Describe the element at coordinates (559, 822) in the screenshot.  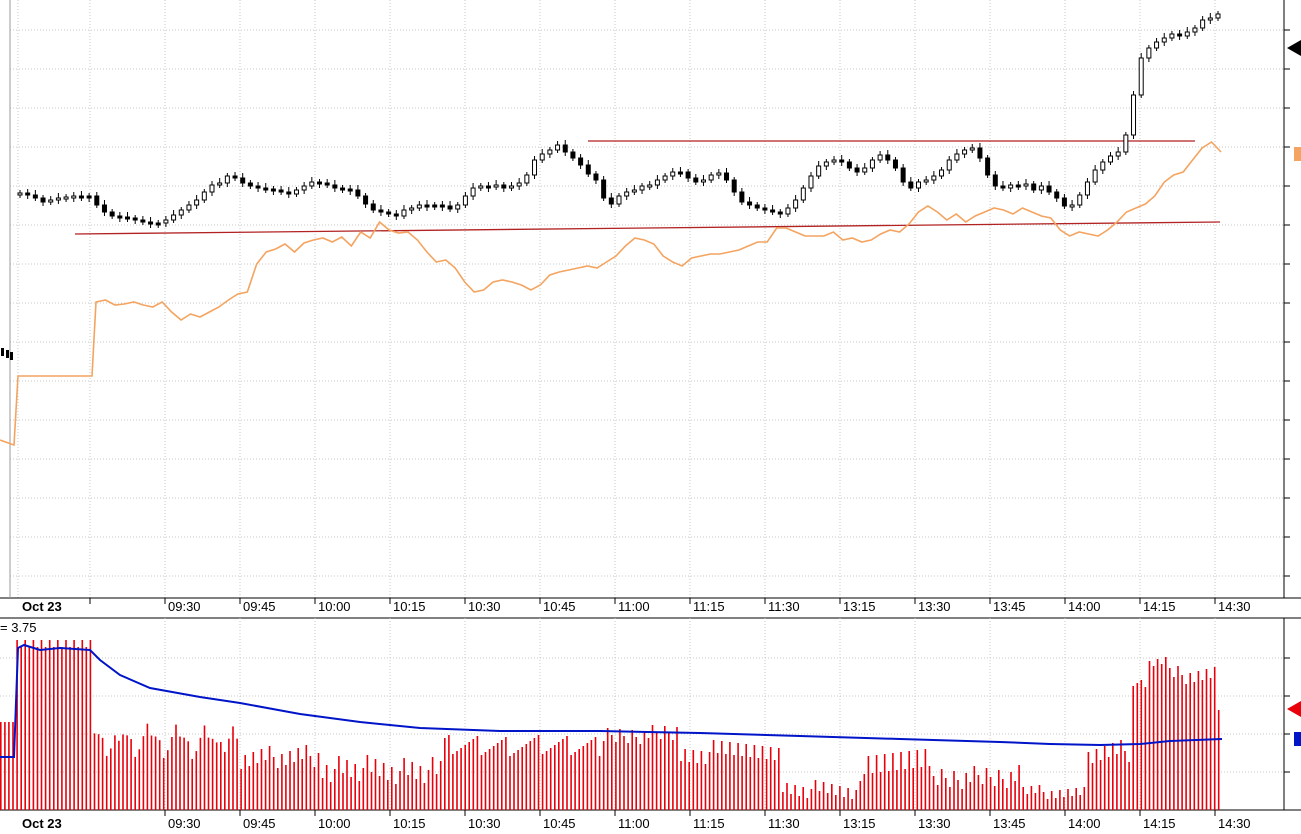
I see `volume-time-tick-label: 10:45` at that location.